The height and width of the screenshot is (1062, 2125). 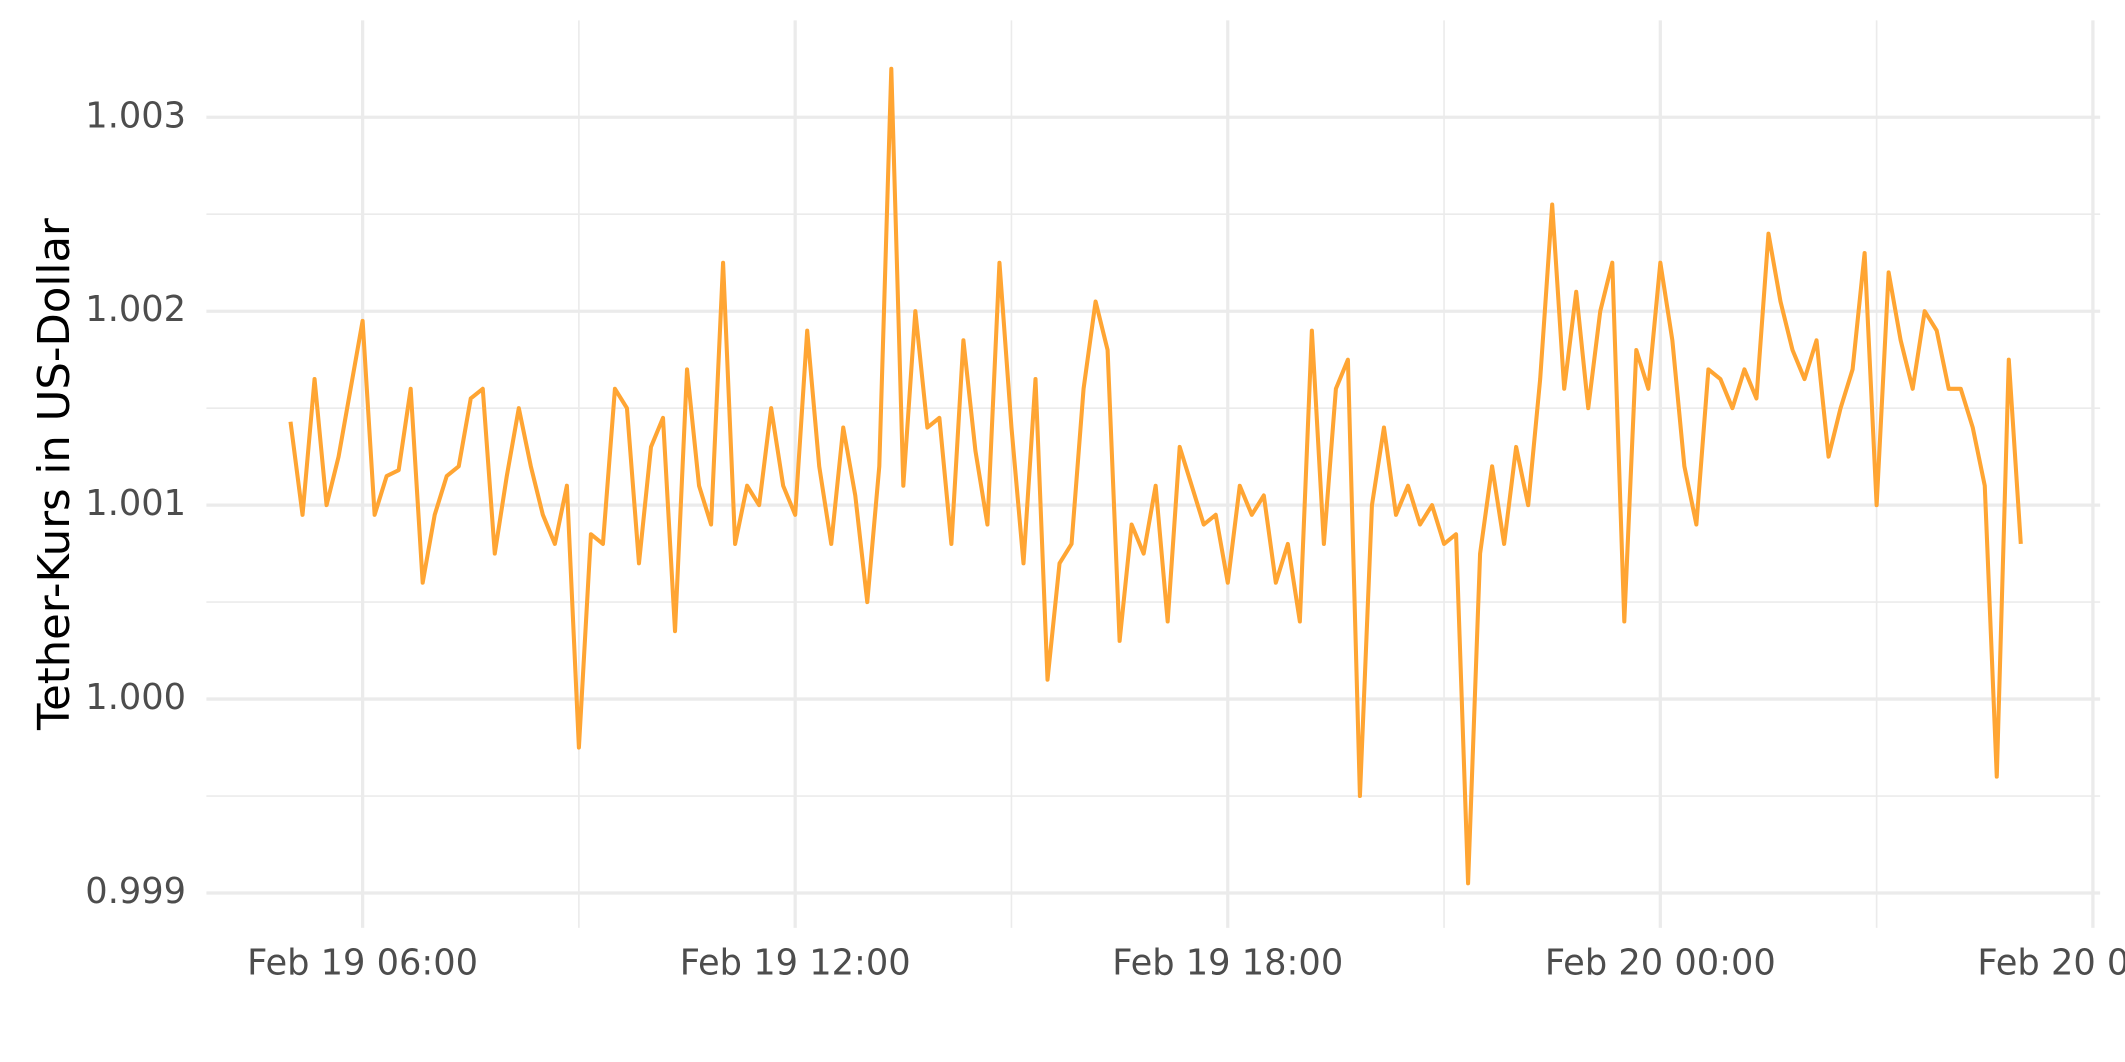 I want to click on y-tick-label: 1.002, so click(x=135, y=309).